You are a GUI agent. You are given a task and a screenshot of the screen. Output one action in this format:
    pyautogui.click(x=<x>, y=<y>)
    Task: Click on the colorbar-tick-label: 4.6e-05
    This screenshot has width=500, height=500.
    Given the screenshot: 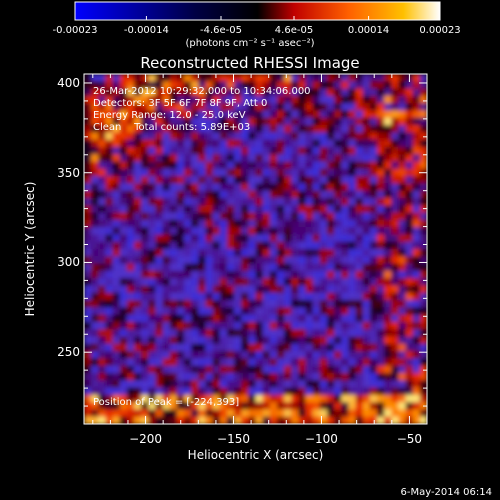 What is the action you would take?
    pyautogui.click(x=294, y=30)
    